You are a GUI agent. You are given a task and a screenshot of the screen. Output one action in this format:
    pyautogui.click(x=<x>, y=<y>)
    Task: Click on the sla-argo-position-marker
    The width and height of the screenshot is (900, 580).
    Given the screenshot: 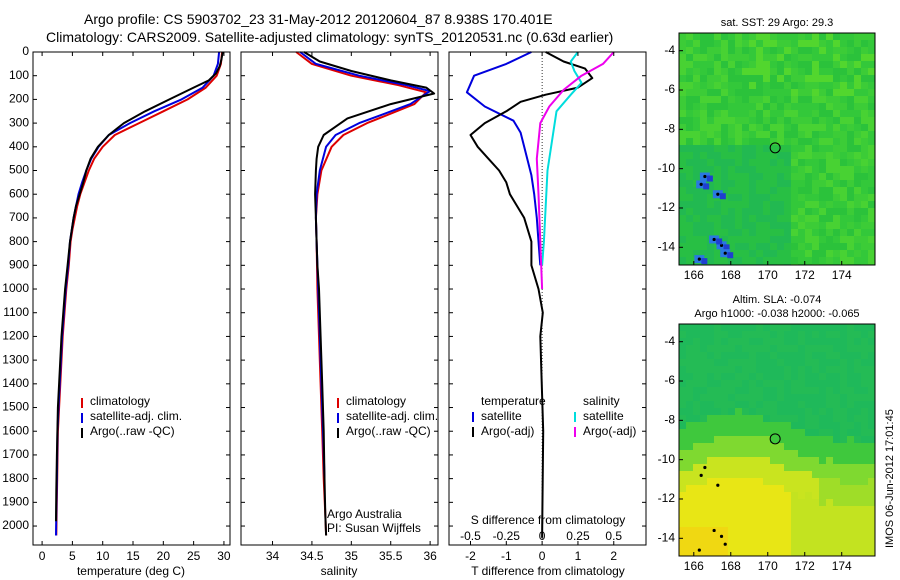 What is the action you would take?
    pyautogui.click(x=775, y=439)
    